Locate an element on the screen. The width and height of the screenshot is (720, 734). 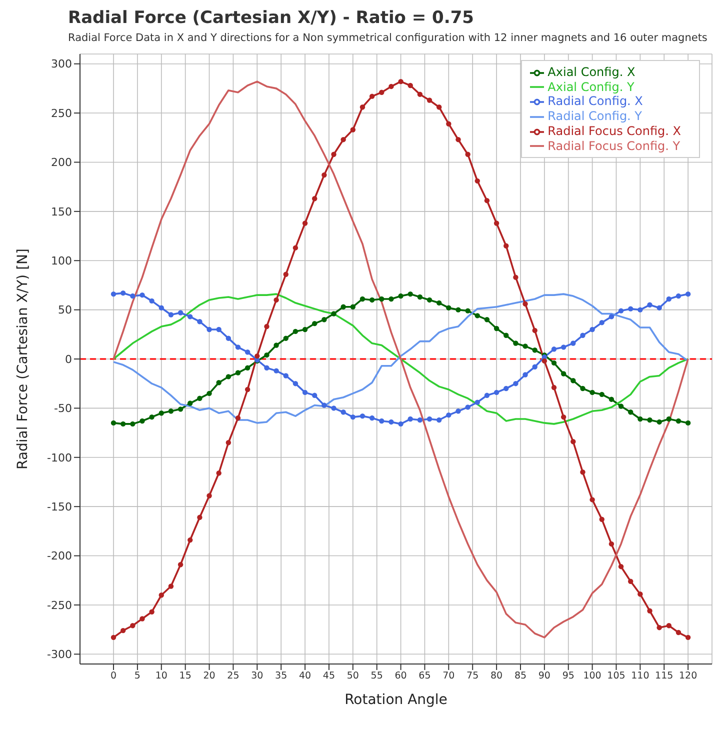
y-tick-label: -150 is located at coordinates (59, 507).